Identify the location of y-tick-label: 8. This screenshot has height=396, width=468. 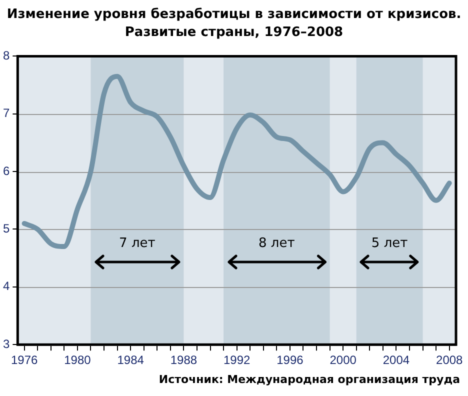
(6, 55).